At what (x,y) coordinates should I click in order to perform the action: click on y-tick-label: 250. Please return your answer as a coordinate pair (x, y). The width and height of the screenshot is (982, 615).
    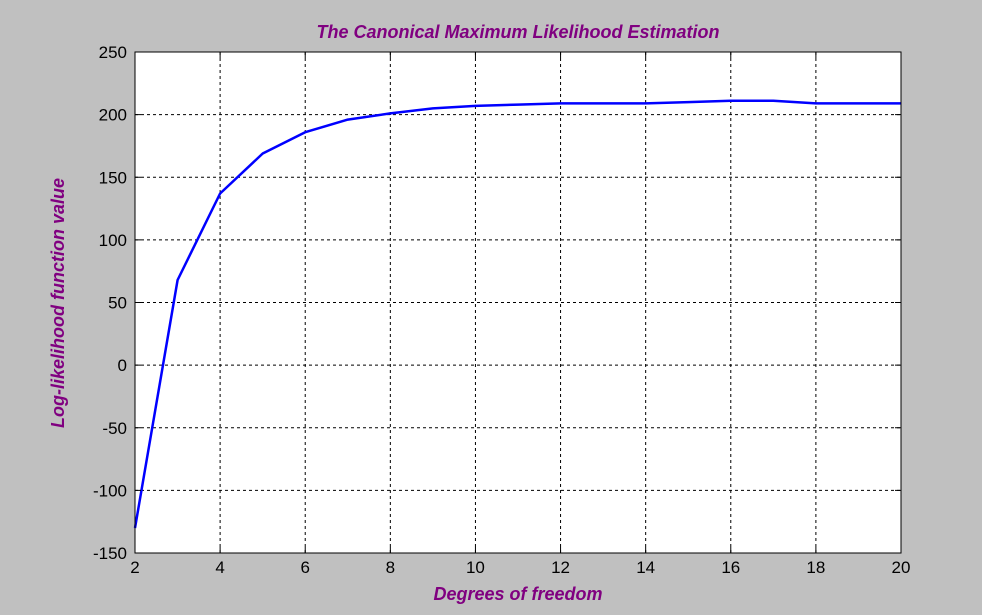
    Looking at the image, I should click on (113, 52).